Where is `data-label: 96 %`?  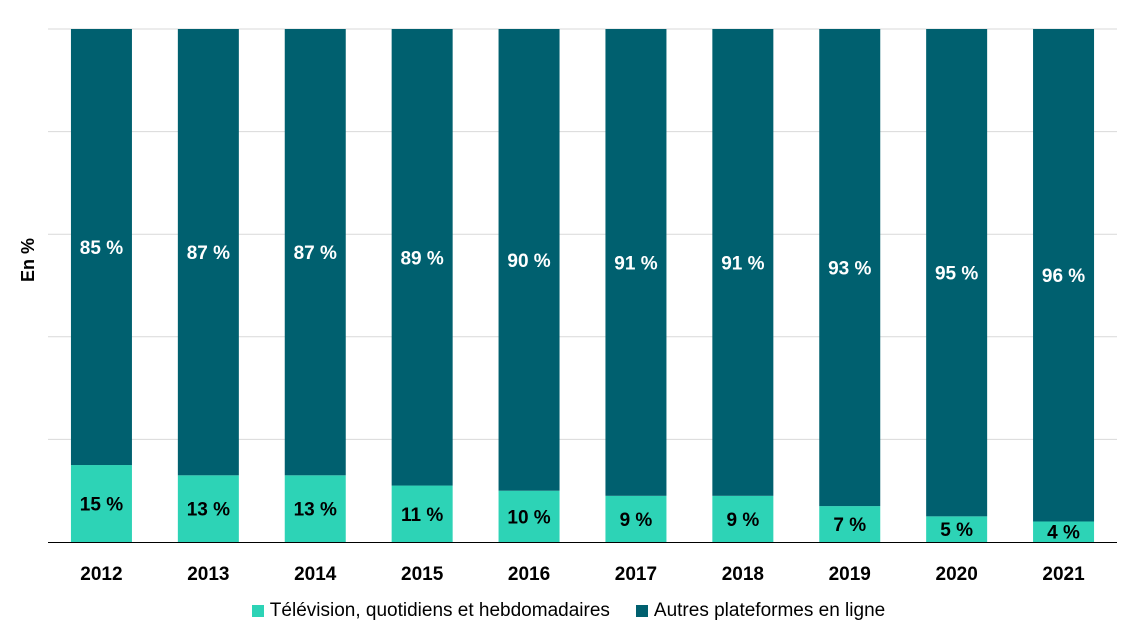 data-label: 96 % is located at coordinates (1063, 276).